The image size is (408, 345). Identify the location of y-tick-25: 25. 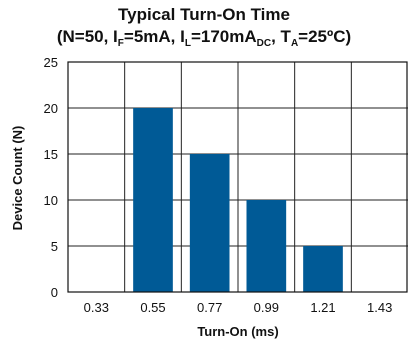
(51, 62).